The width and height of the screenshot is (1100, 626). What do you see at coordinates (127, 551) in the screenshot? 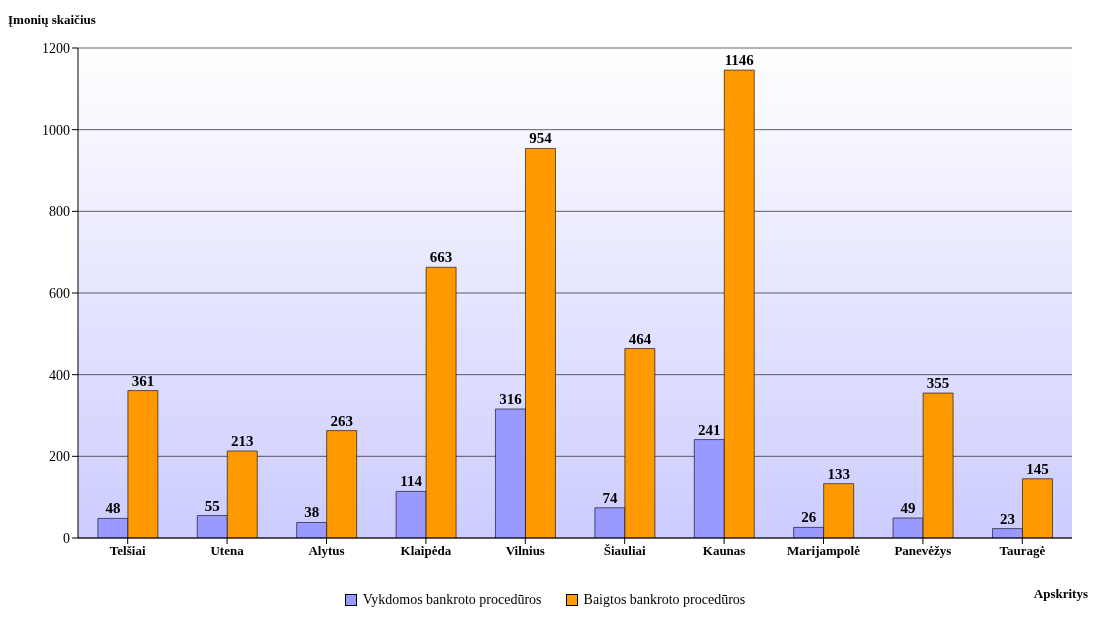
I see `x-tick-label: Telšiai` at bounding box center [127, 551].